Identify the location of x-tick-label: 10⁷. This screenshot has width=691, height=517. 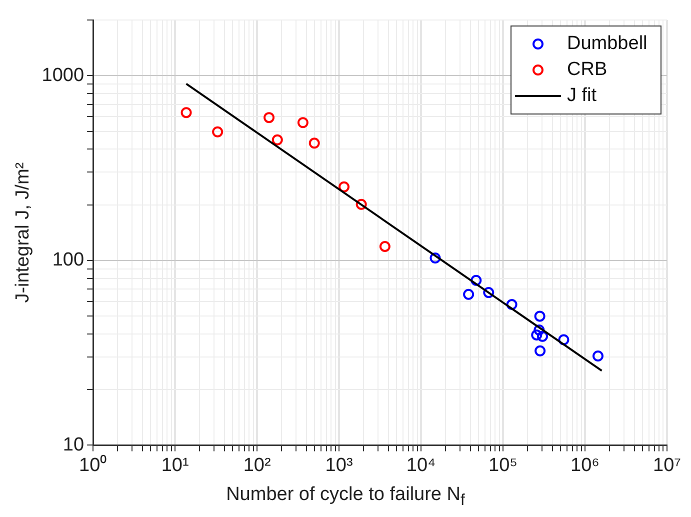
(667, 465).